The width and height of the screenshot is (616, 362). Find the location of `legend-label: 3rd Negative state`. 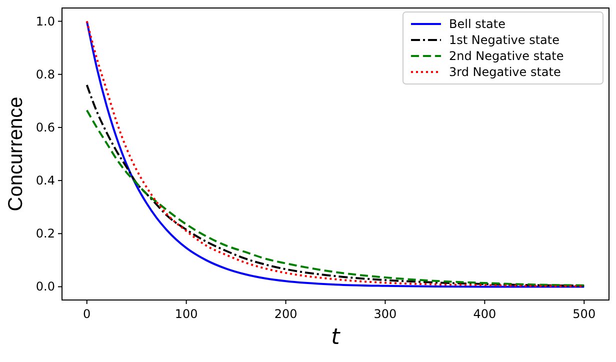

legend-label: 3rd Negative state is located at coordinates (505, 72).